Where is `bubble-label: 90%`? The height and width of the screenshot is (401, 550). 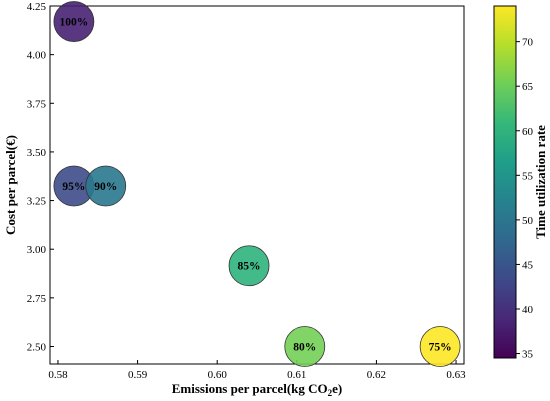
bubble-label: 90% is located at coordinates (105, 187).